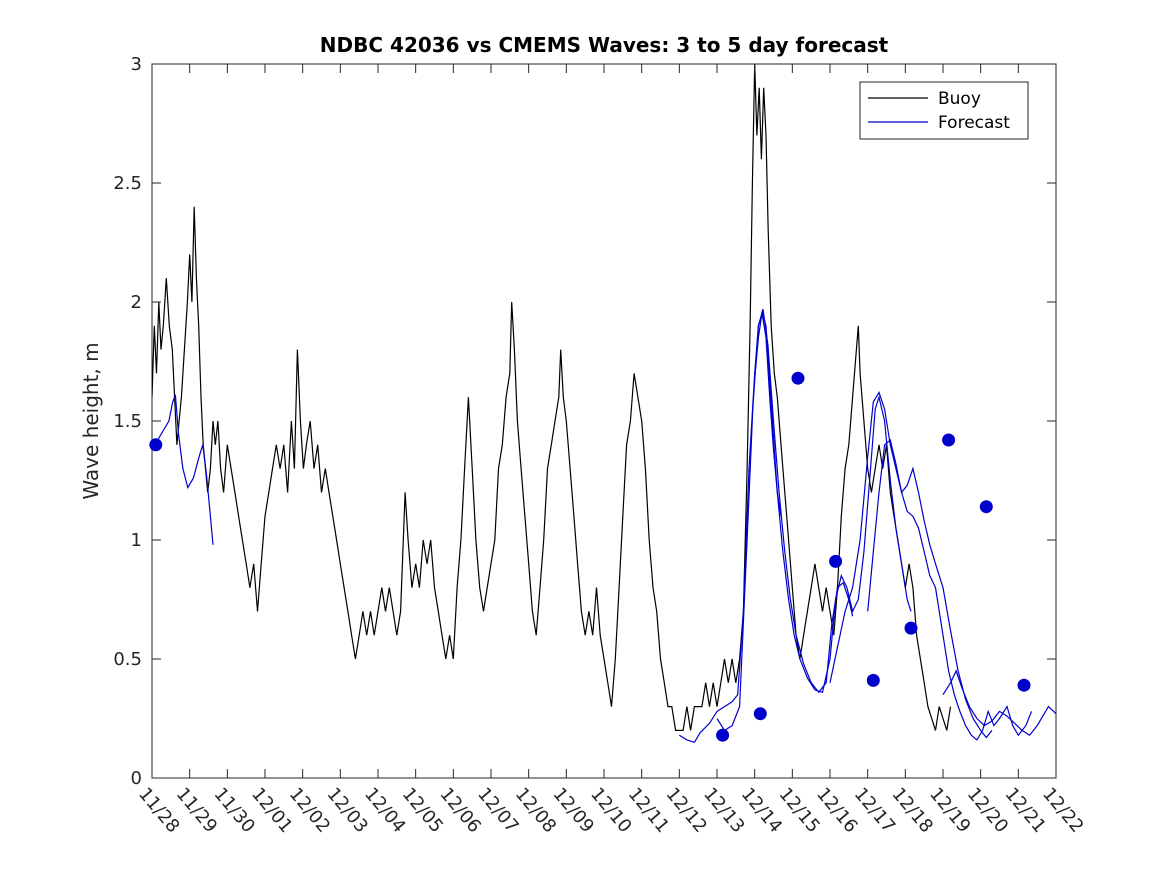 The image size is (1167, 875). I want to click on legend-label-2: Forecast, so click(974, 123).